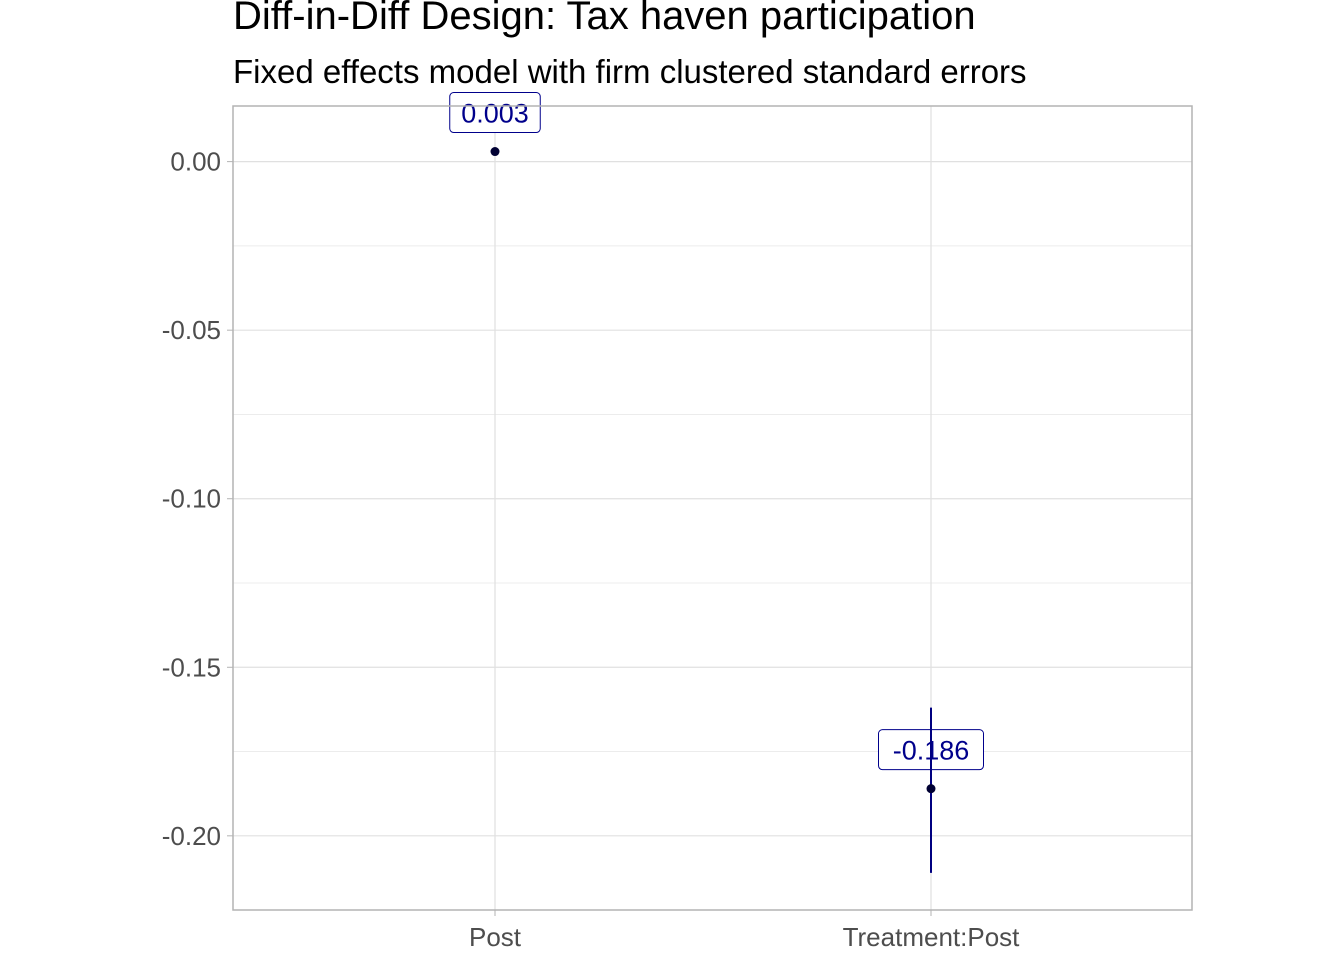 This screenshot has height=960, width=1344. I want to click on y-tick-label: -0.10, so click(191, 499).